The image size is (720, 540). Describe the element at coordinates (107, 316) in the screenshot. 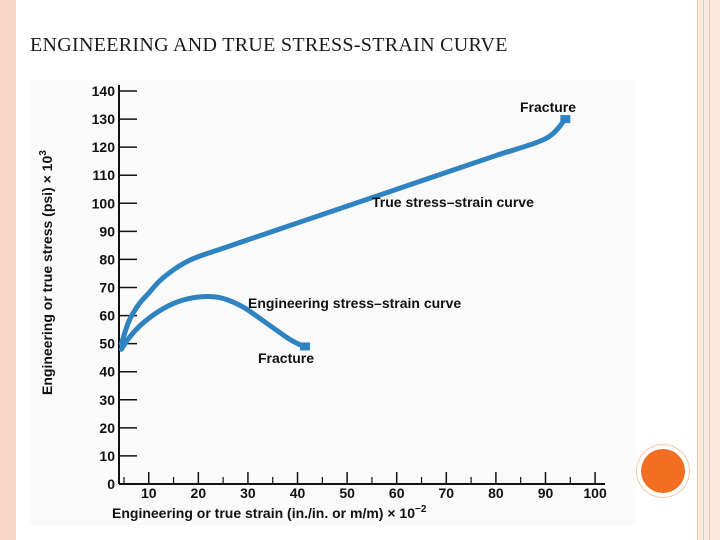

I see `y-tick-label: 60` at that location.